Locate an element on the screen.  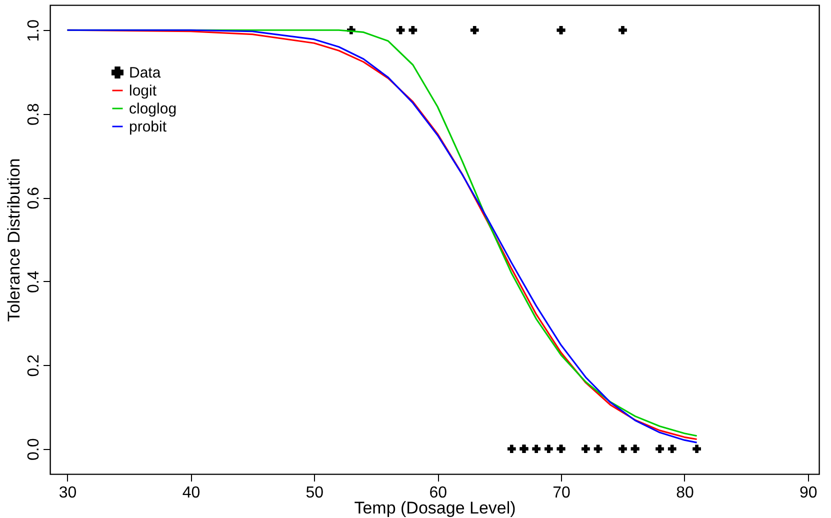
y-axis-title: Tolerance Distribution is located at coordinates (14, 240).